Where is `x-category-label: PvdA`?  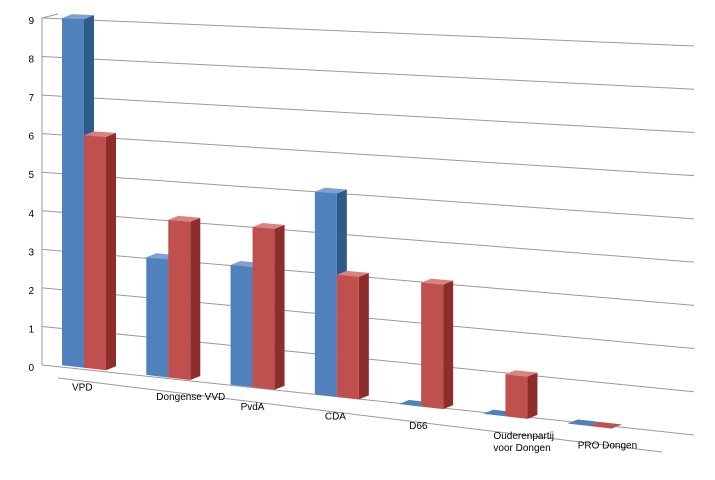 x-category-label: PvdA is located at coordinates (253, 407).